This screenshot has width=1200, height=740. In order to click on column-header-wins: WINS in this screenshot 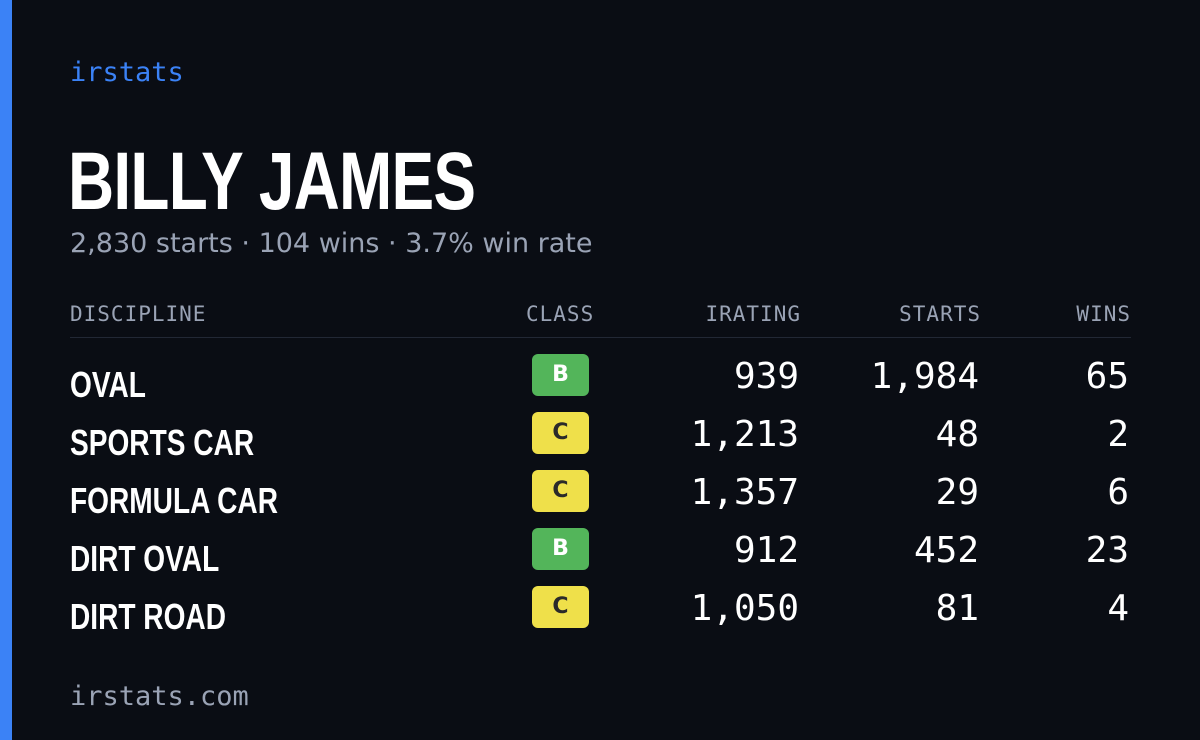, I will do `click(1103, 314)`.